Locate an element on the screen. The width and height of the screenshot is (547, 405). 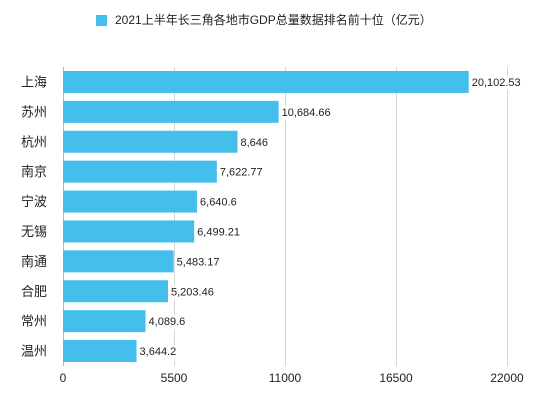
legend-label: 2021上半年长三角各地市GDP总量数据排名前十位（亿元） is located at coordinates (273, 20).